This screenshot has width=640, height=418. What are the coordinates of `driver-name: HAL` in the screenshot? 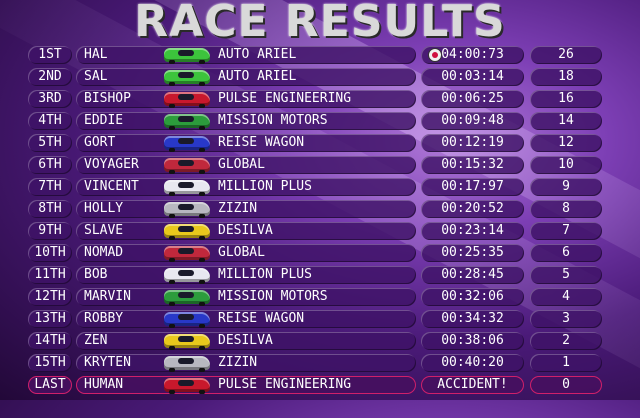 It's located at (96, 54).